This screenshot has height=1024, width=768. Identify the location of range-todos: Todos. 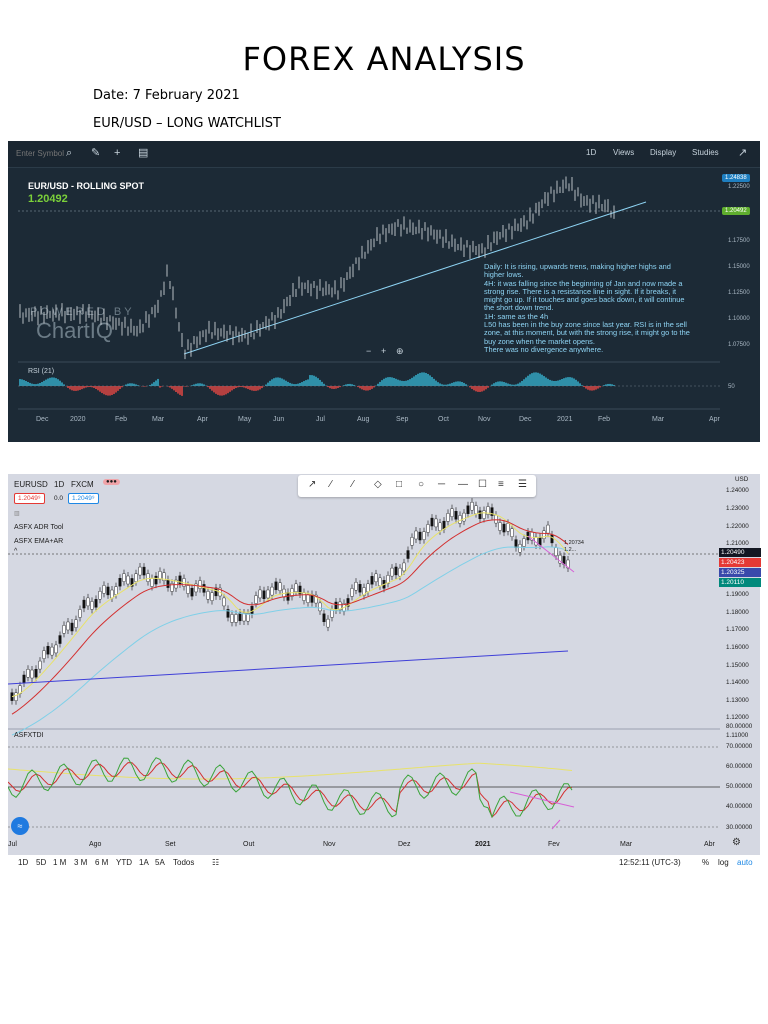
(184, 862).